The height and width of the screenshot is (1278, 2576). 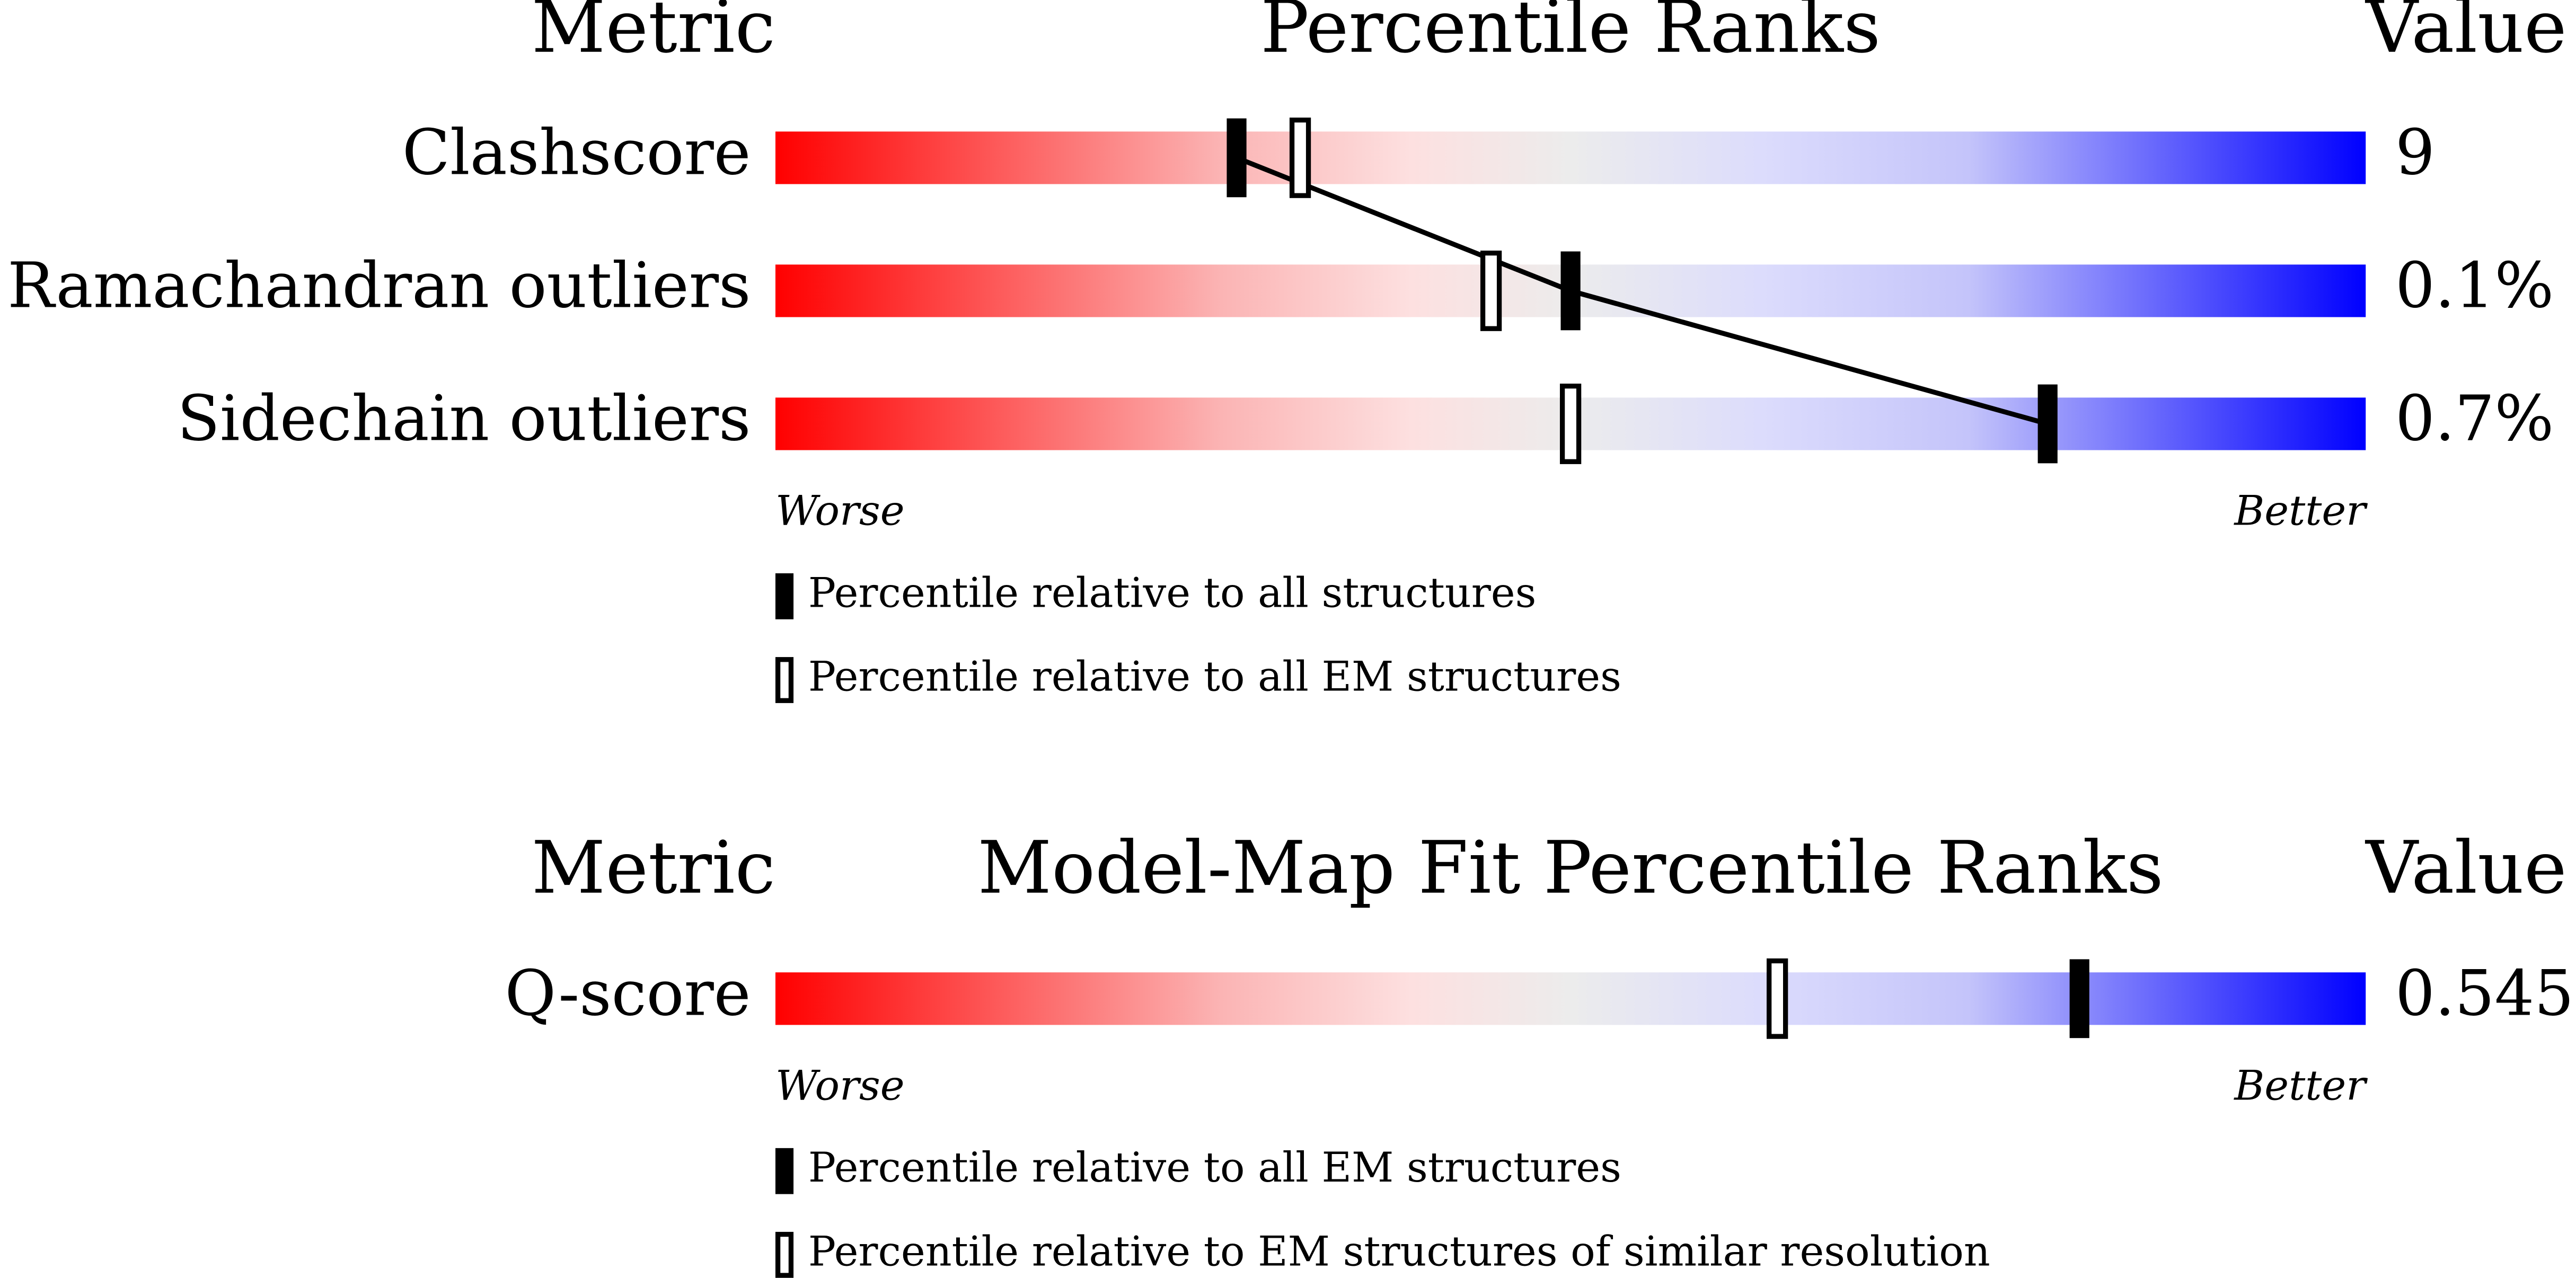 What do you see at coordinates (2474, 285) in the screenshot?
I see `metric-value: 0.1%` at bounding box center [2474, 285].